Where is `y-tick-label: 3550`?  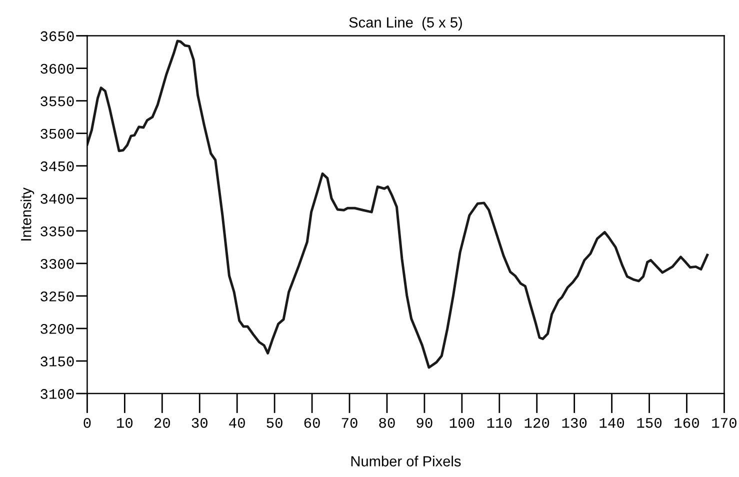 y-tick-label: 3550 is located at coordinates (57, 101).